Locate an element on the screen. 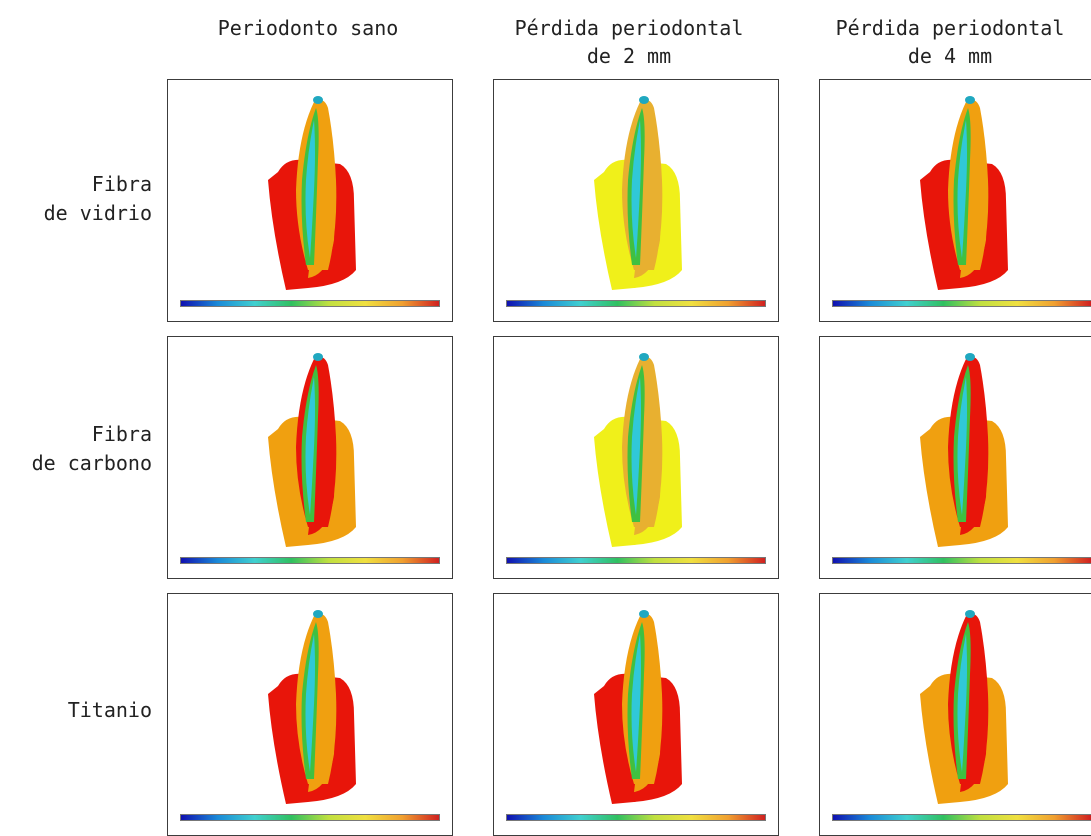 The width and height of the screenshot is (1091, 836). stress-panel-carbono-p2 is located at coordinates (636, 457).